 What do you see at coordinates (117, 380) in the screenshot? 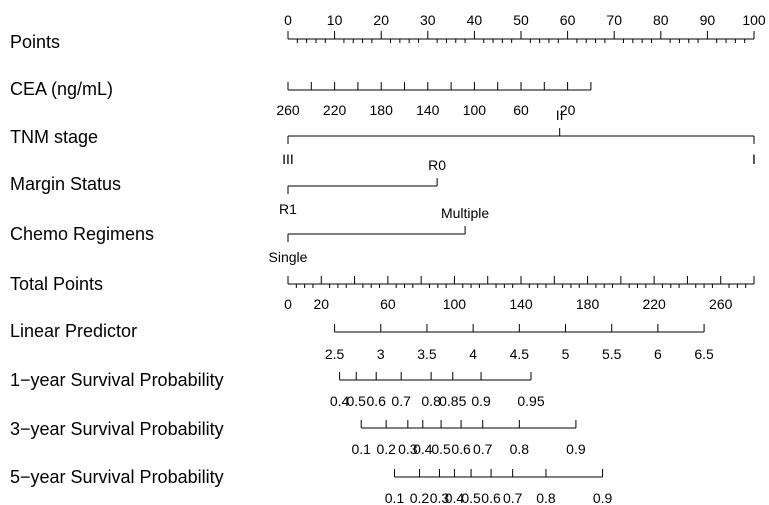
I see `row-label-surv1: 1−year Survival Probability` at bounding box center [117, 380].